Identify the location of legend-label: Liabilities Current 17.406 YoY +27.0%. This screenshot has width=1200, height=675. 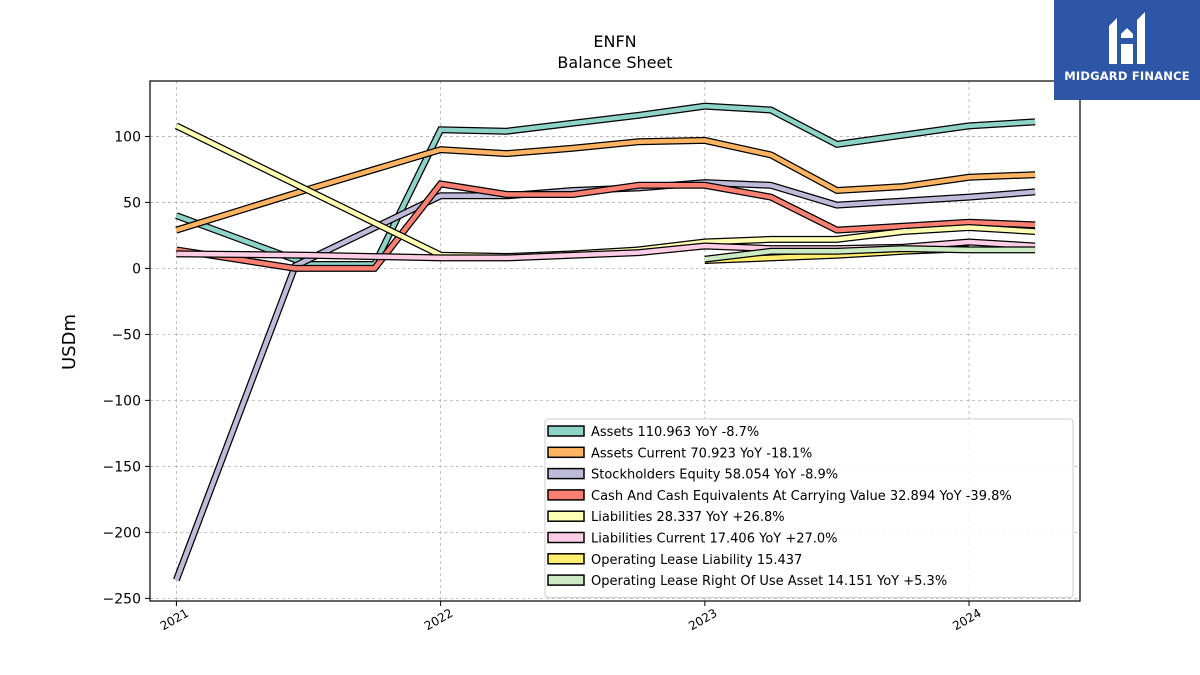
(714, 539).